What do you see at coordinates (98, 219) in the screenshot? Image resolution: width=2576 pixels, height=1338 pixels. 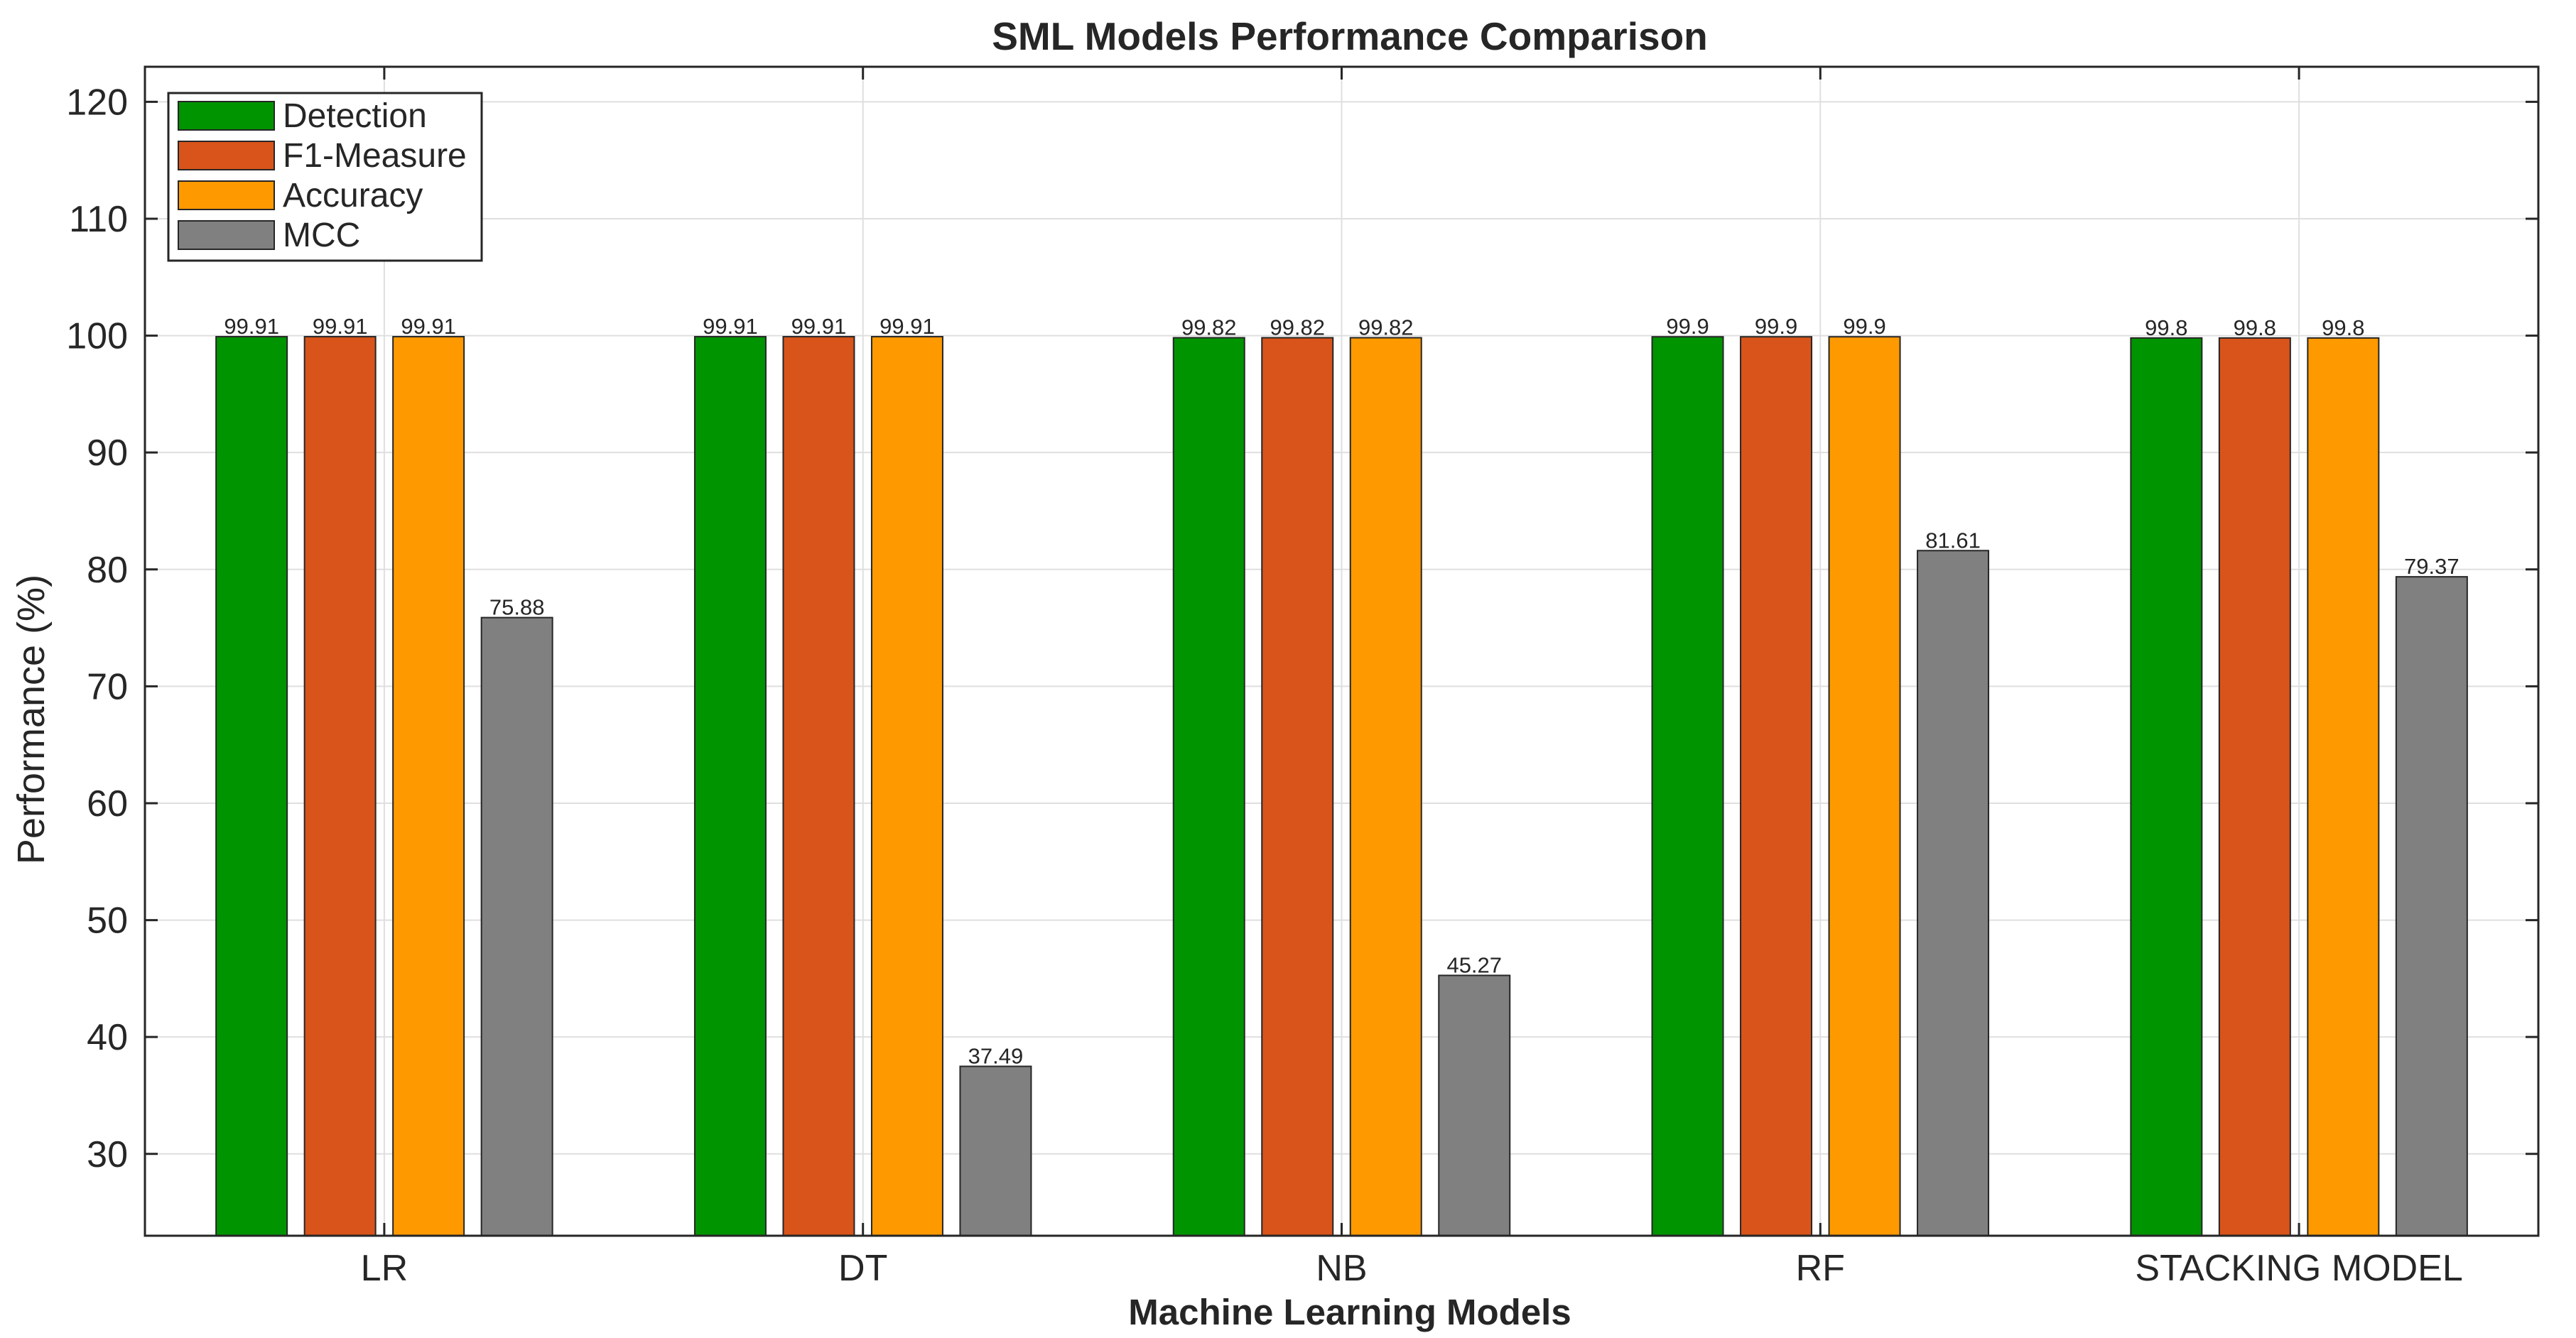 I see `y-tick-label: 110` at bounding box center [98, 219].